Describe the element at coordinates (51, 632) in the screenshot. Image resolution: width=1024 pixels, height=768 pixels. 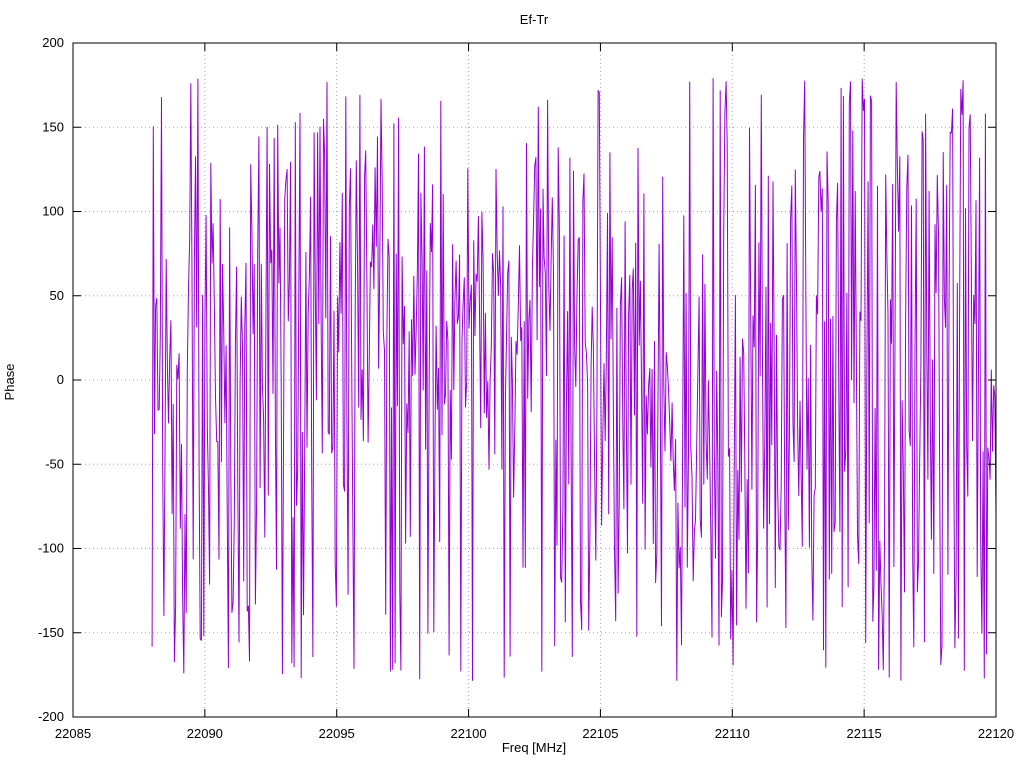
I see `y-tick-label: -150` at that location.